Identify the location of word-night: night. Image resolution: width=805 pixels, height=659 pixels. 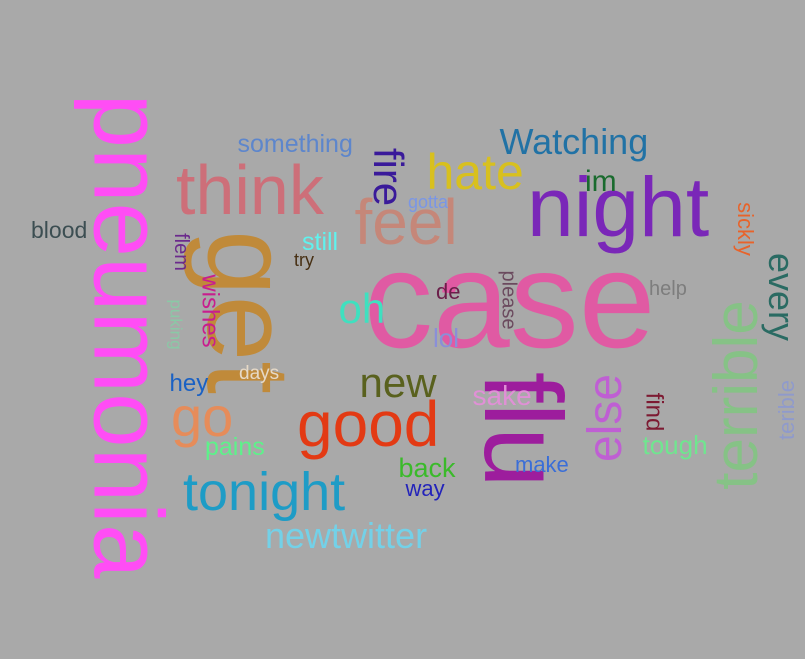
(618, 207).